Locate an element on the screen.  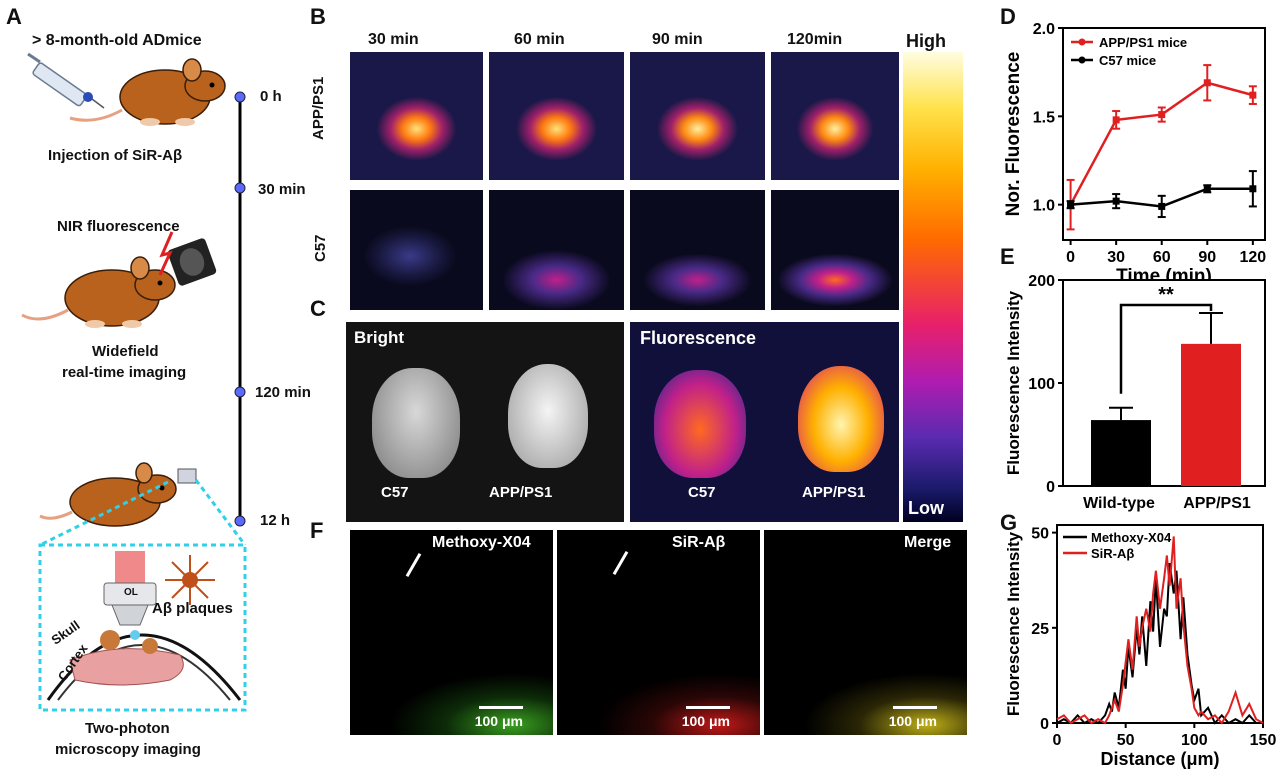
bright-image is located at coordinates (485, 422).